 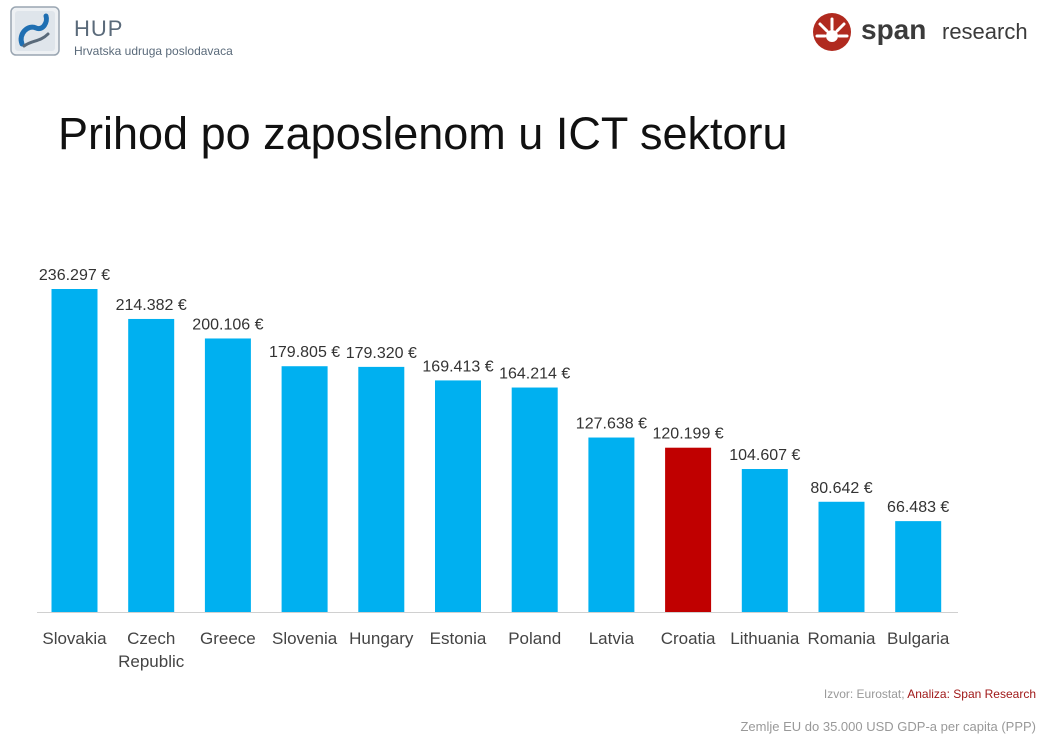 What do you see at coordinates (894, 29) in the screenshot?
I see `span-logo-name: span` at bounding box center [894, 29].